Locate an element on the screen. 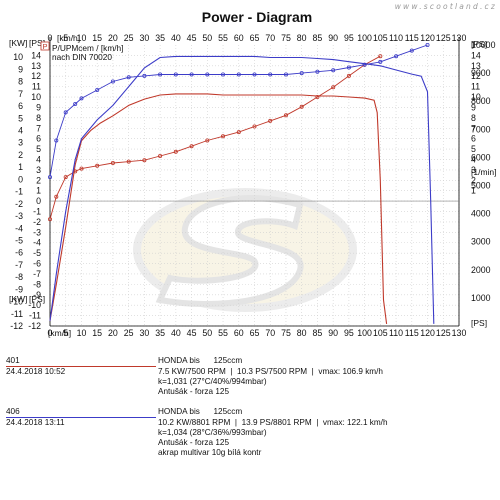  ps-tick--7: -7 is located at coordinates (37, 274).